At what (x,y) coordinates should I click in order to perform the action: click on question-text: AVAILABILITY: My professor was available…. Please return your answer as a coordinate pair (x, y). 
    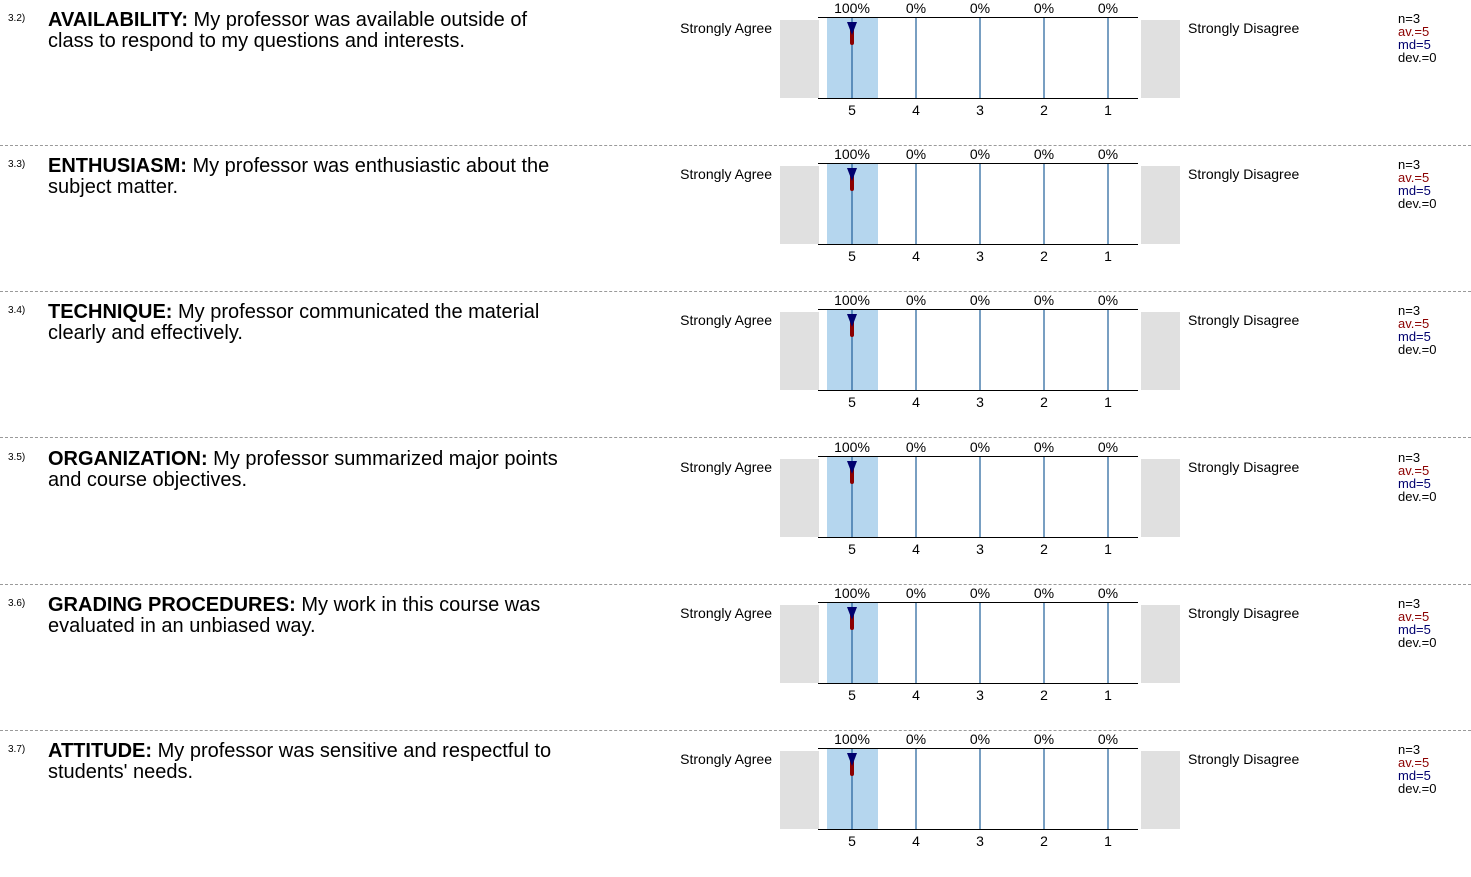
    Looking at the image, I should click on (308, 31).